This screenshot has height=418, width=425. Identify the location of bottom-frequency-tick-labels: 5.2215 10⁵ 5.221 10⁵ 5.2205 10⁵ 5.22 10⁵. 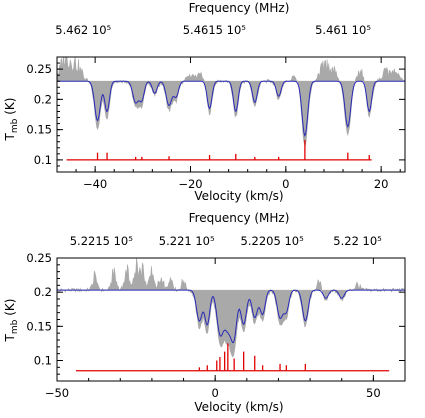
(226, 241).